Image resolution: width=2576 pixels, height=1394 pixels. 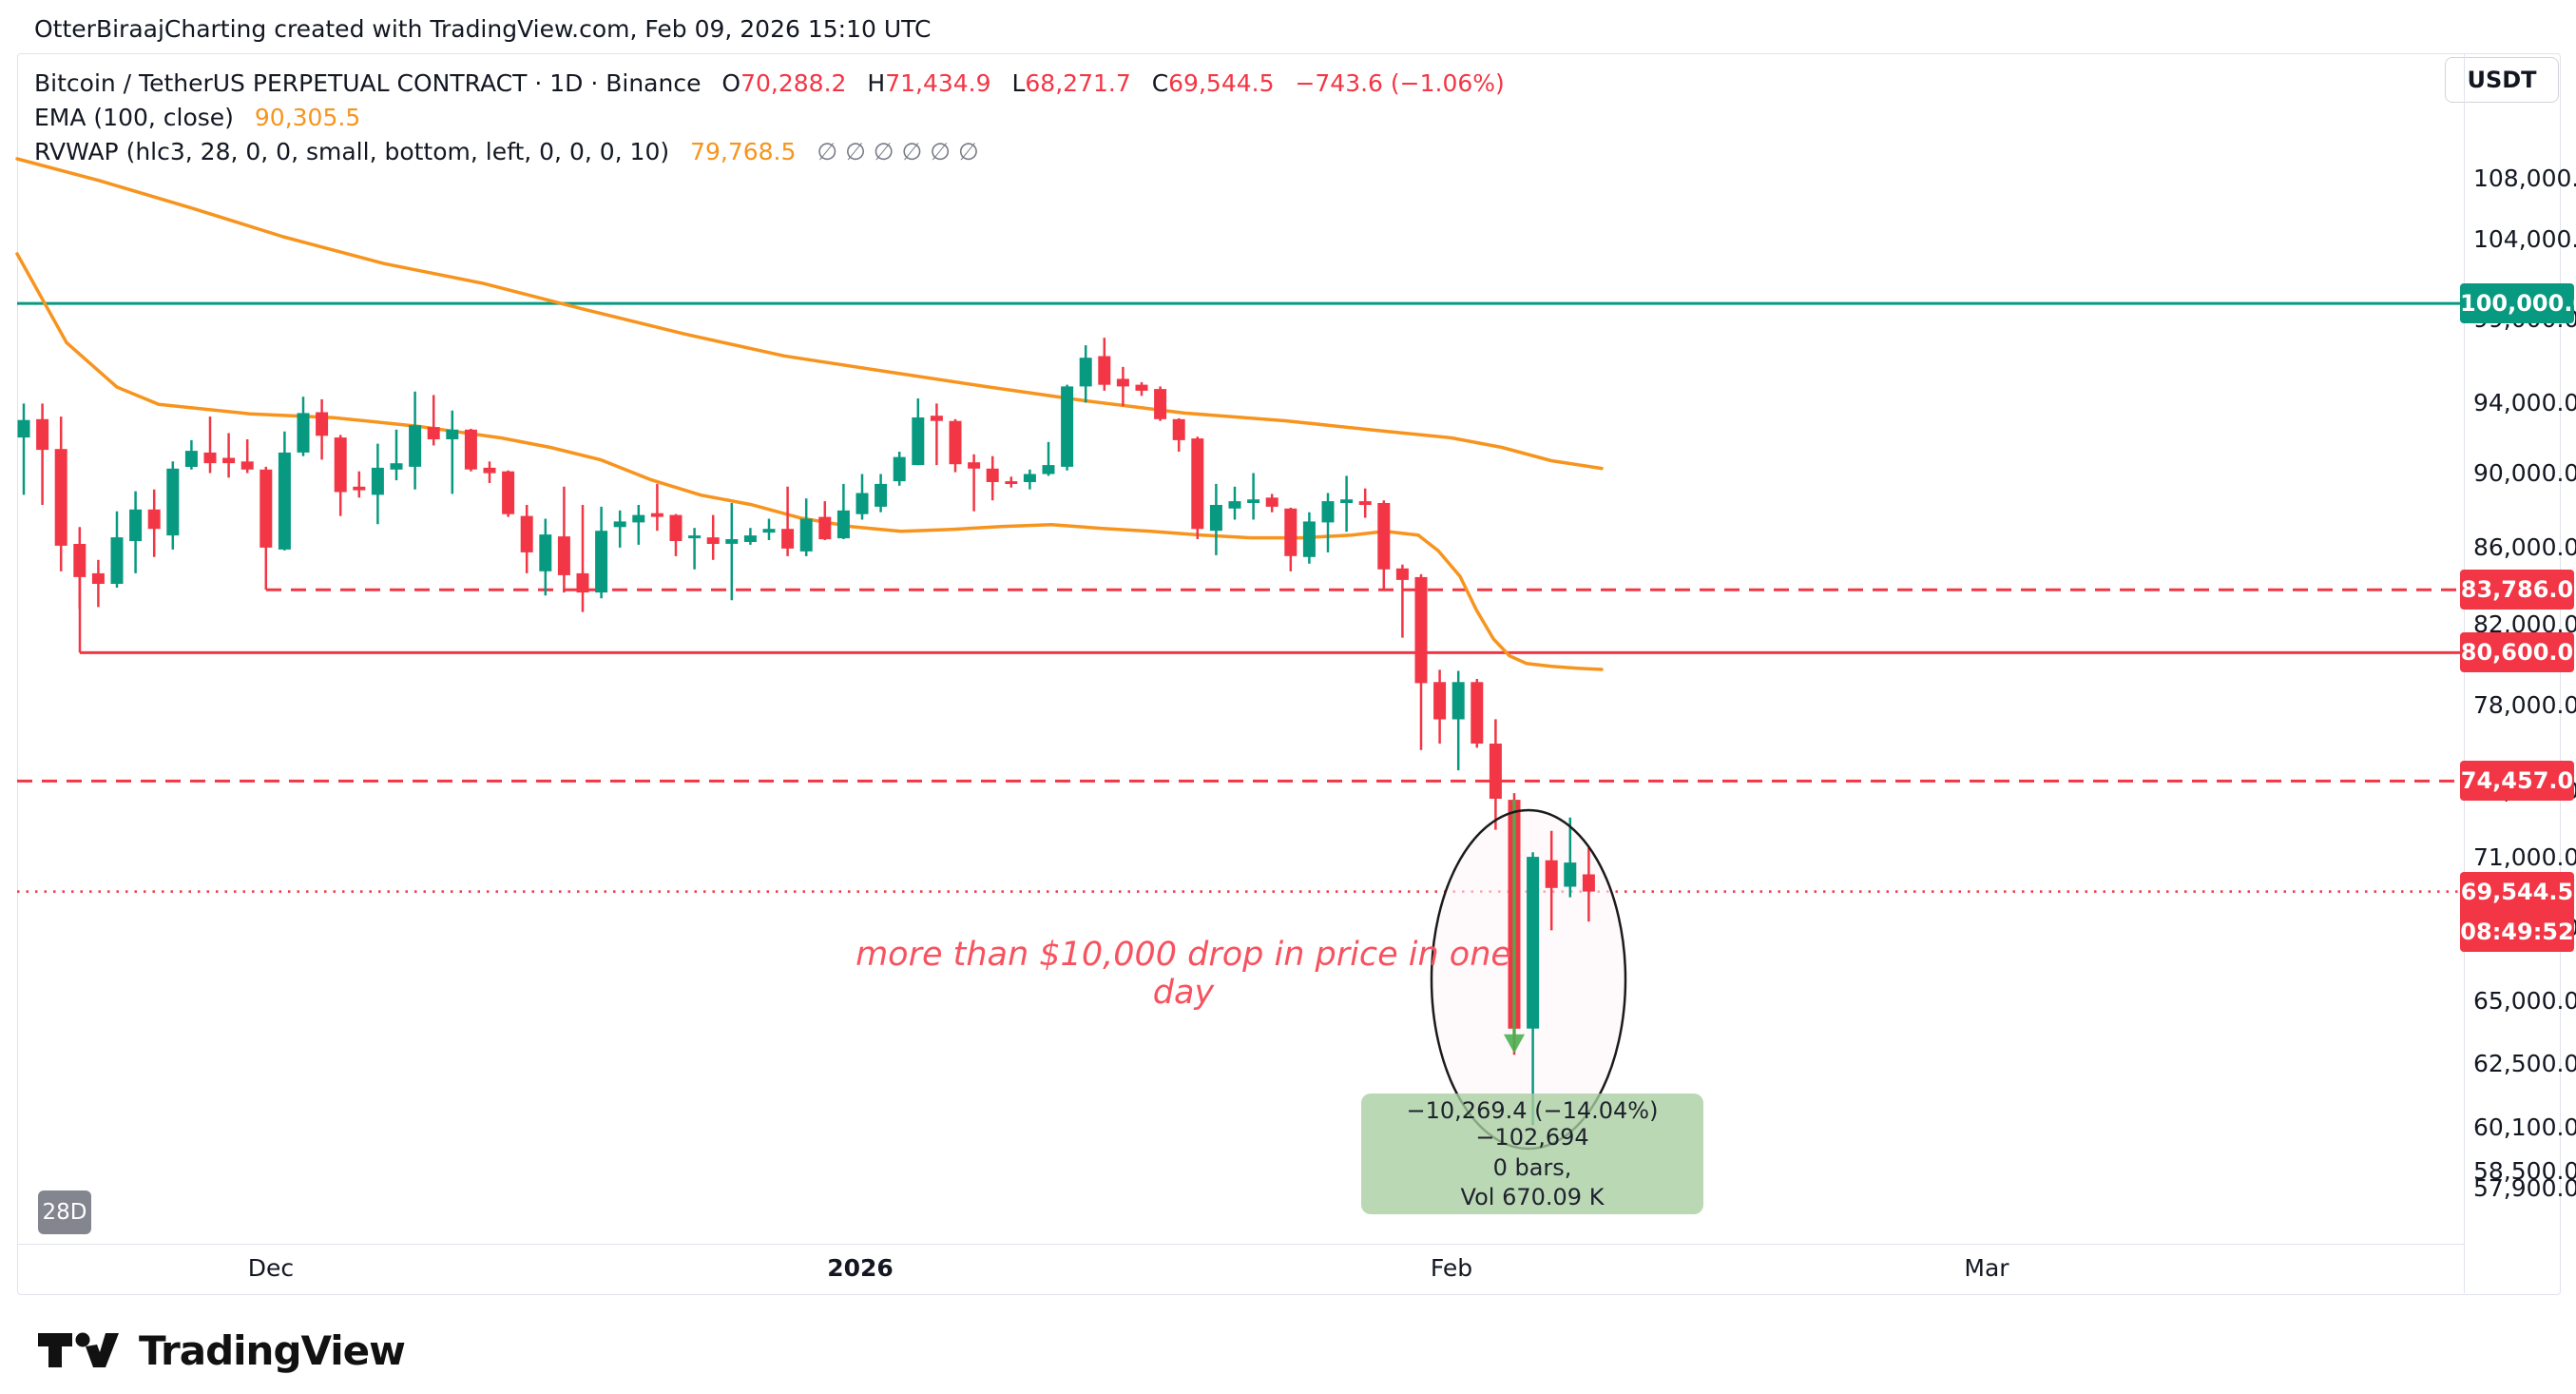 I want to click on ema-name: EMA (100, close), so click(x=134, y=118).